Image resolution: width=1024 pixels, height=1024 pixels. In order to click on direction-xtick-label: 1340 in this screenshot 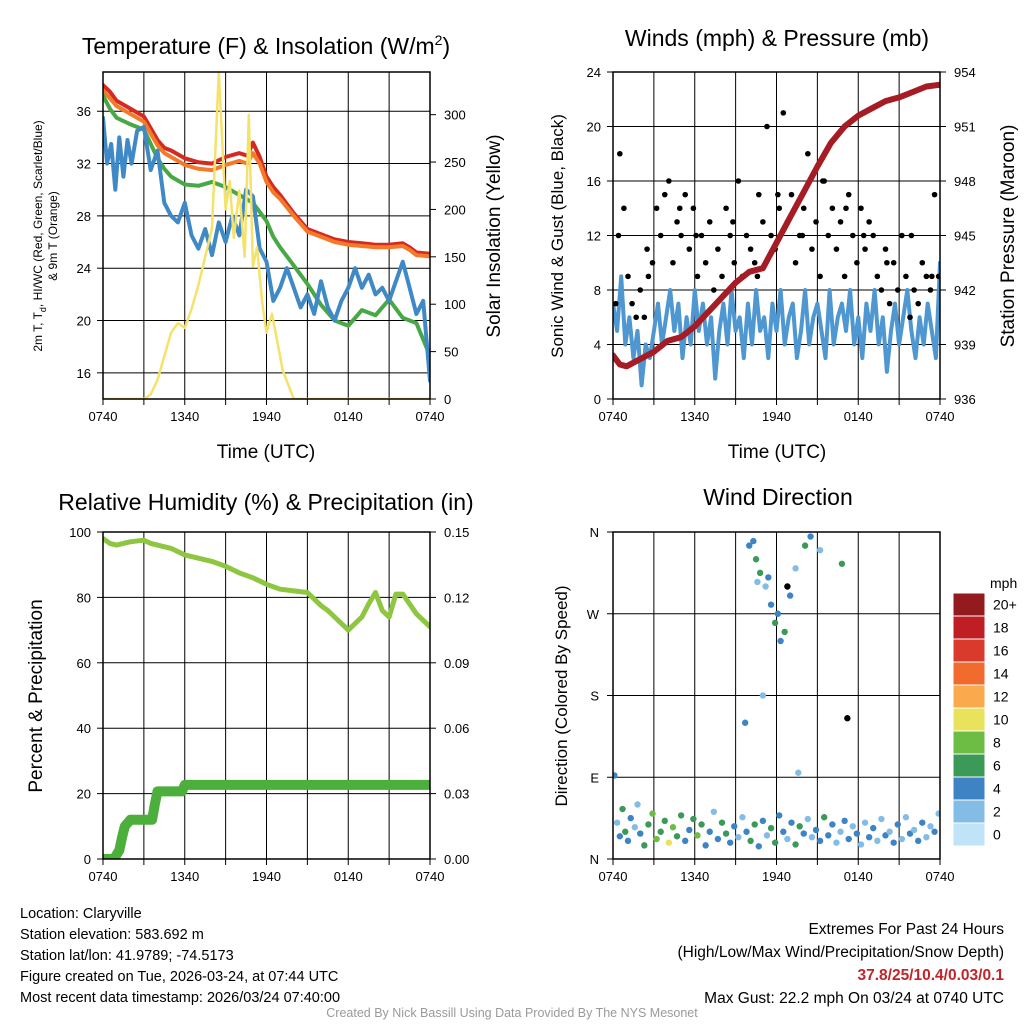, I will do `click(694, 876)`.